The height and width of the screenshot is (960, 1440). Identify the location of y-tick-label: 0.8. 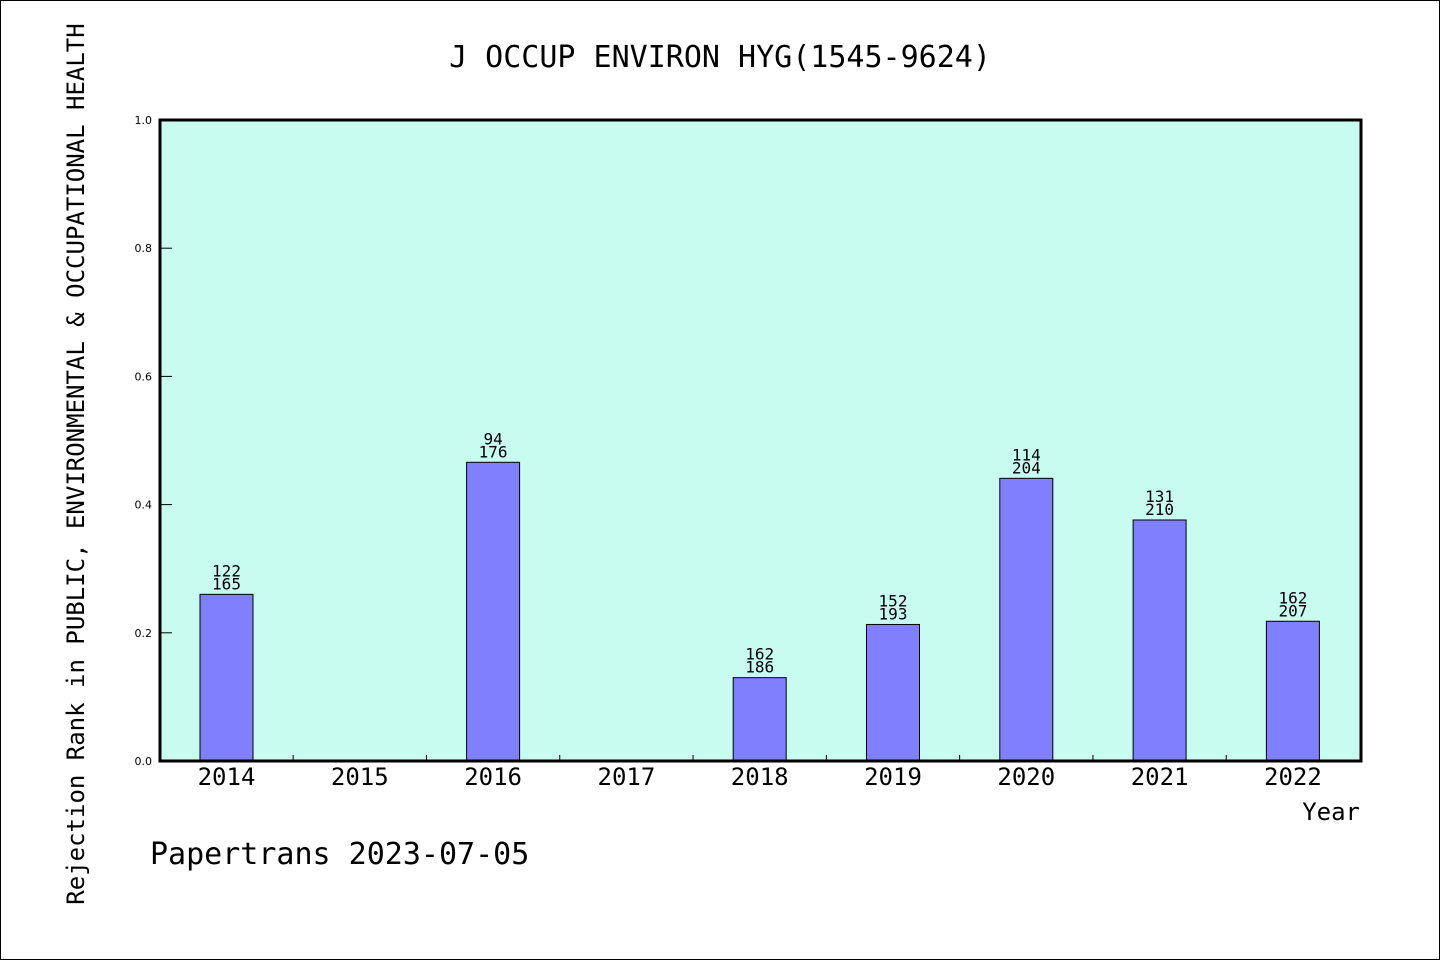
(144, 248).